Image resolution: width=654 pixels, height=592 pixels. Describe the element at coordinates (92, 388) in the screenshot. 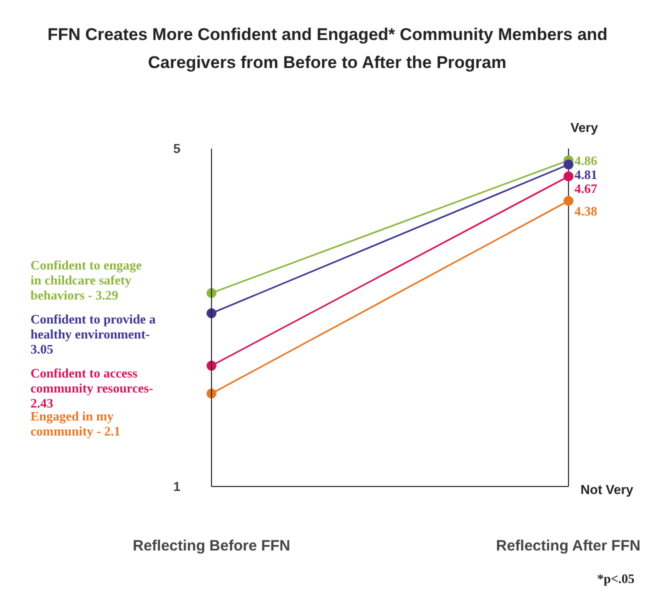

I see `text: Confident to access community resources- 2.43` at that location.